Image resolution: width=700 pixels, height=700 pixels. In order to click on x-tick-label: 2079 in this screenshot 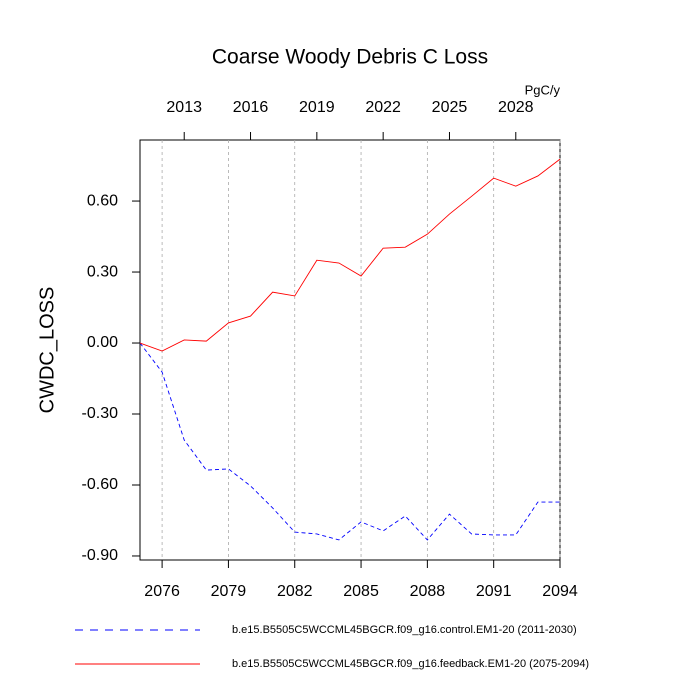, I will do `click(229, 591)`.